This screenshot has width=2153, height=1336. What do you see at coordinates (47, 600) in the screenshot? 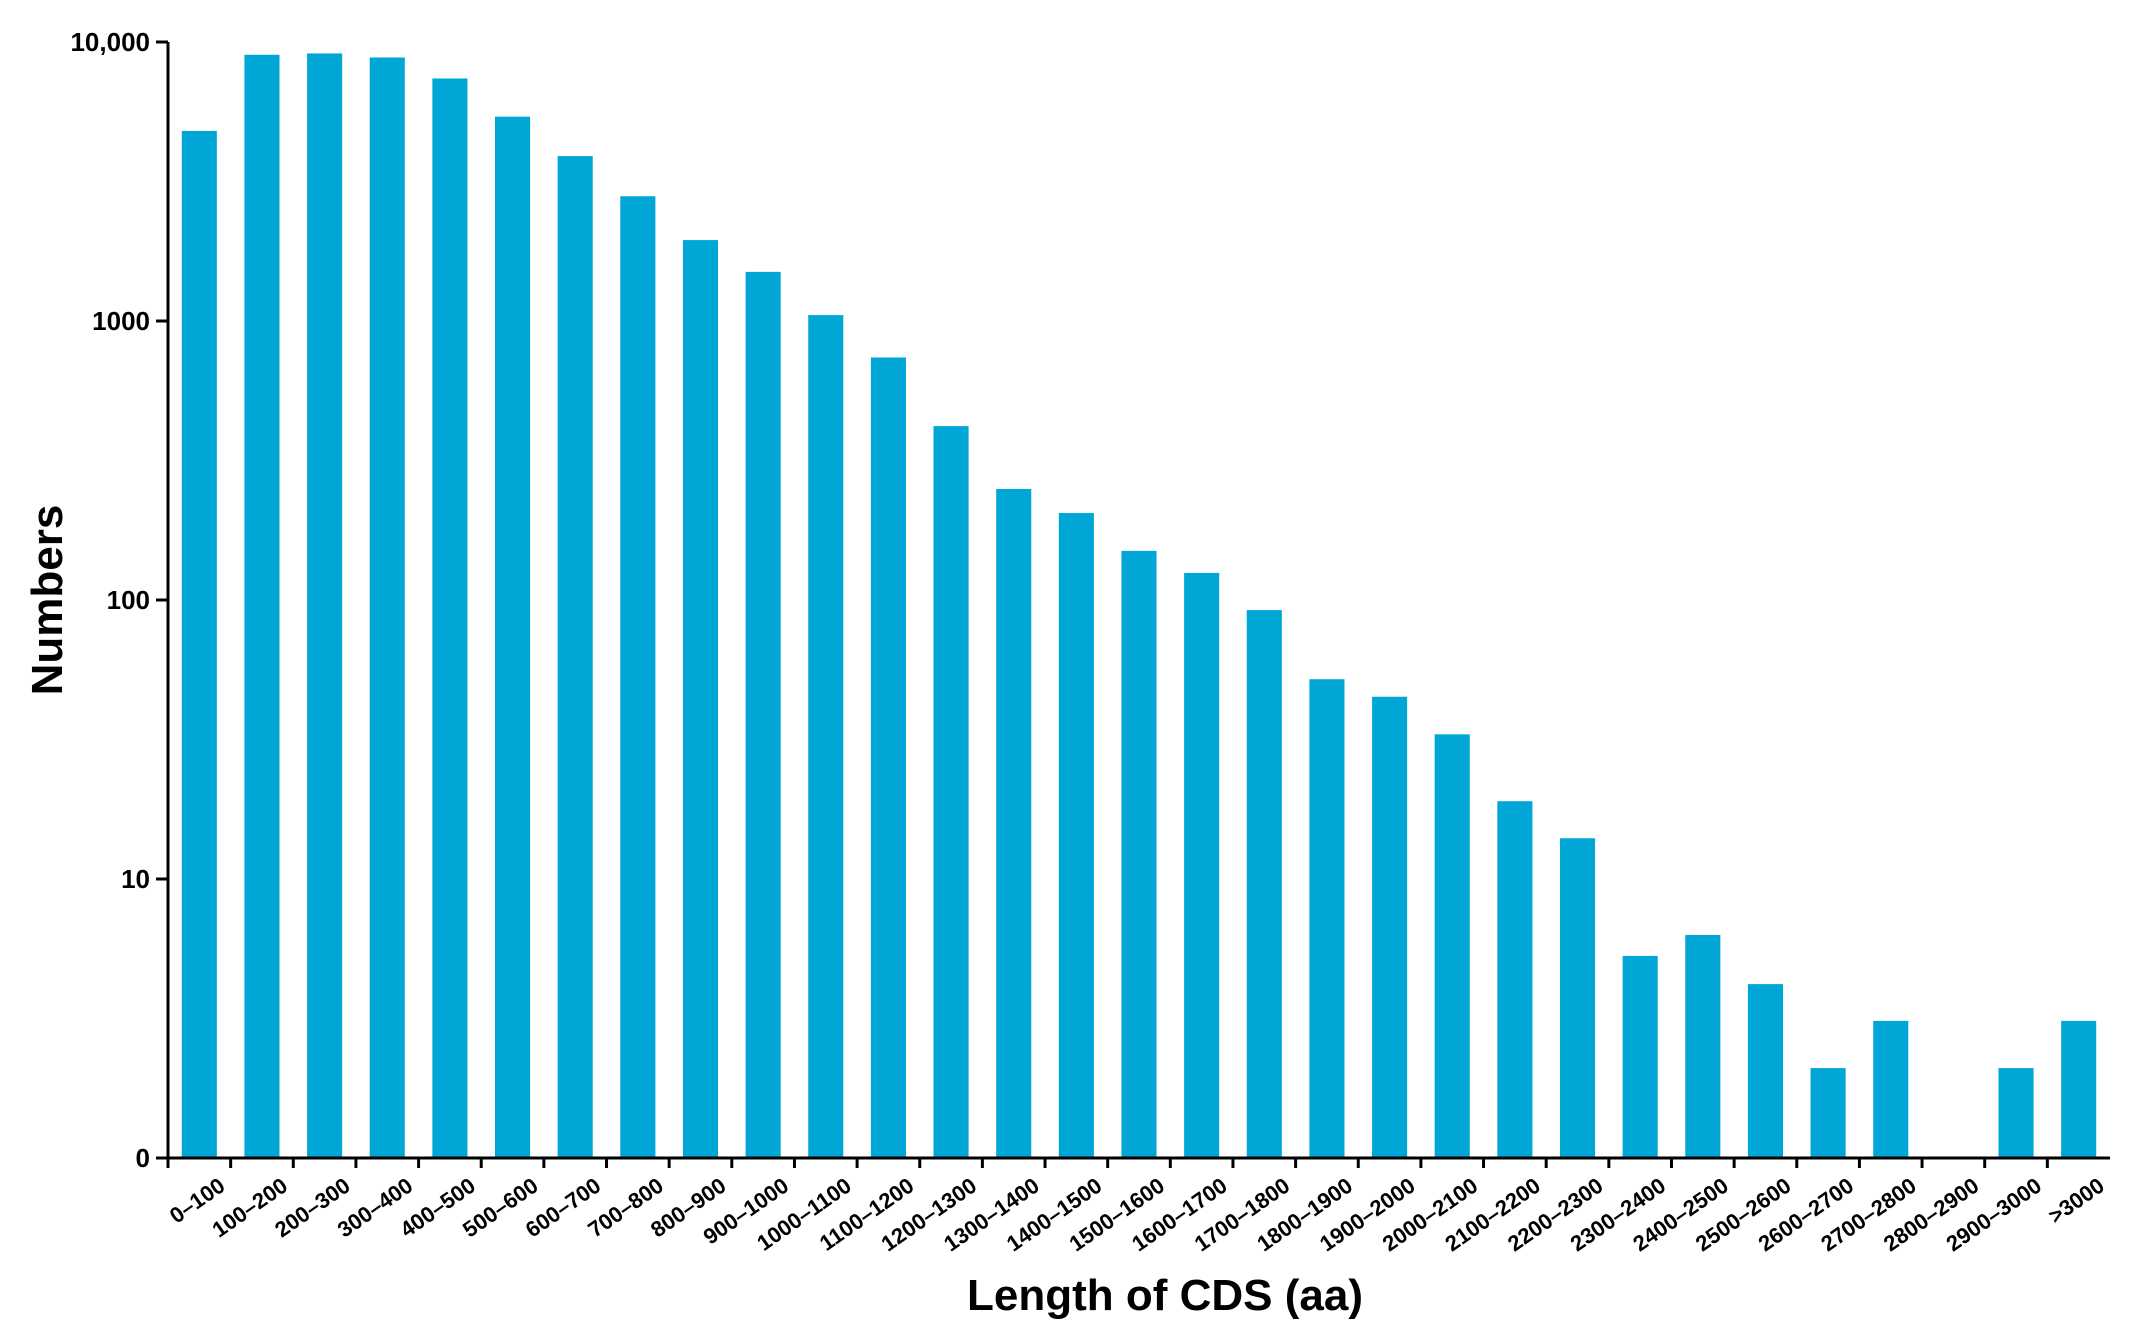
I see `y-axis-title: Numbers` at bounding box center [47, 600].